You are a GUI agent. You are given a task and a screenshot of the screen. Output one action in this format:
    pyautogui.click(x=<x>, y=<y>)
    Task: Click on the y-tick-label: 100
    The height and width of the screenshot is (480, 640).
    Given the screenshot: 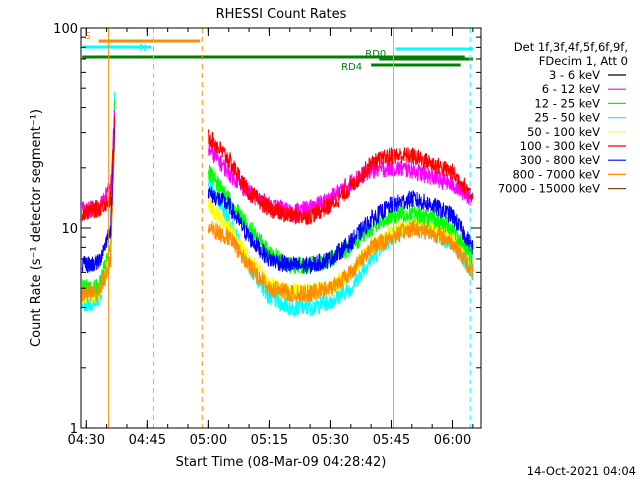 What is the action you would take?
    pyautogui.click(x=65, y=29)
    